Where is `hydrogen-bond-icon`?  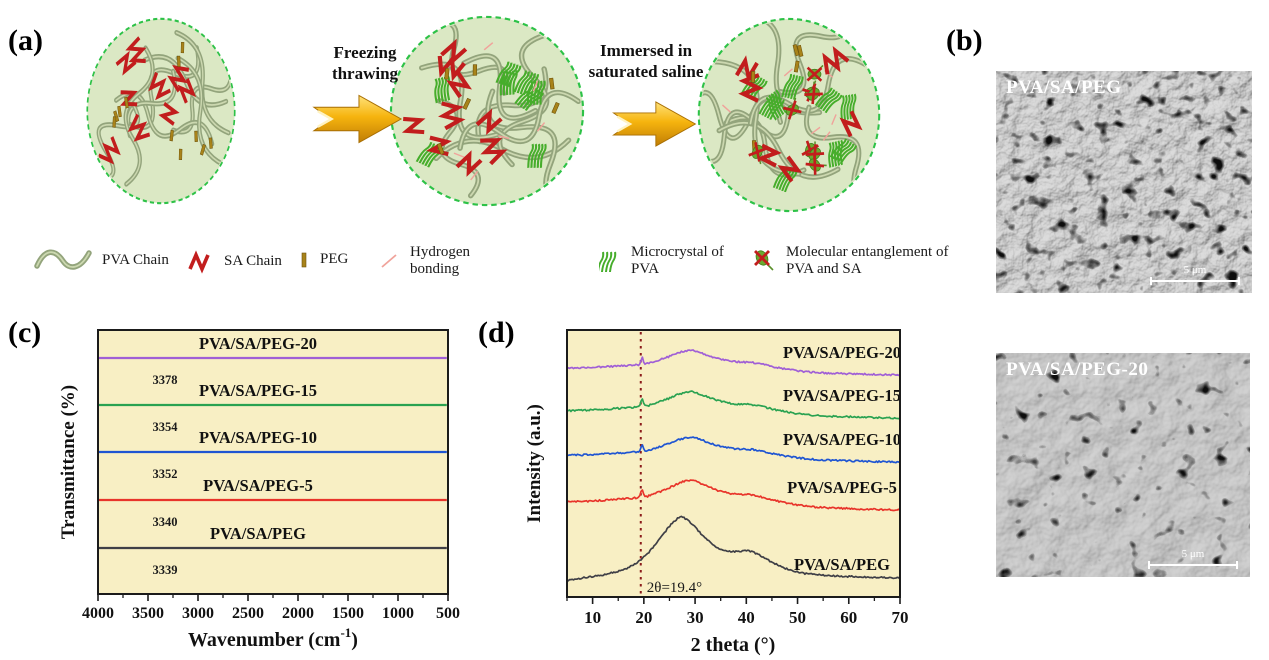 hydrogen-bond-icon is located at coordinates (389, 261).